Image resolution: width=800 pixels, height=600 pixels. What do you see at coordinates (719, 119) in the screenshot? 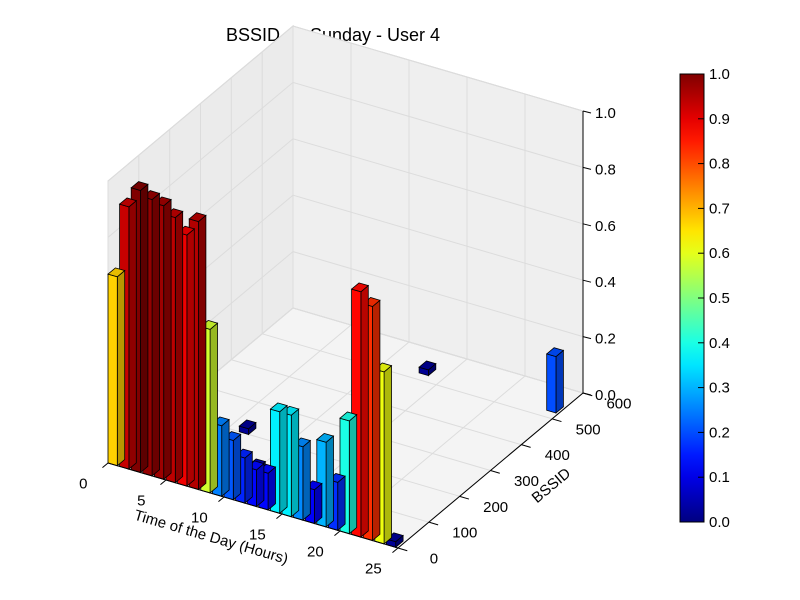
I see `colorbar-tick-label: 0.9` at bounding box center [719, 119].